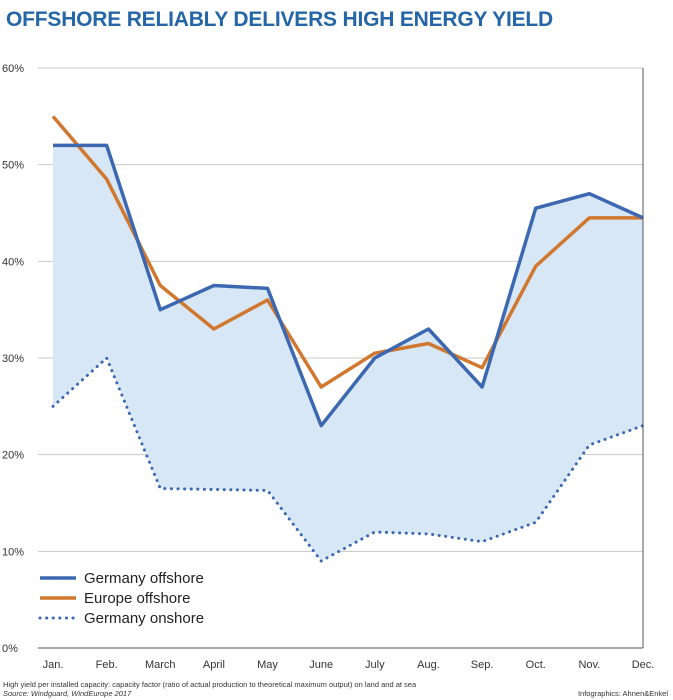 The height and width of the screenshot is (700, 673). What do you see at coordinates (13, 552) in the screenshot?
I see `y-tick-label: 10%` at bounding box center [13, 552].